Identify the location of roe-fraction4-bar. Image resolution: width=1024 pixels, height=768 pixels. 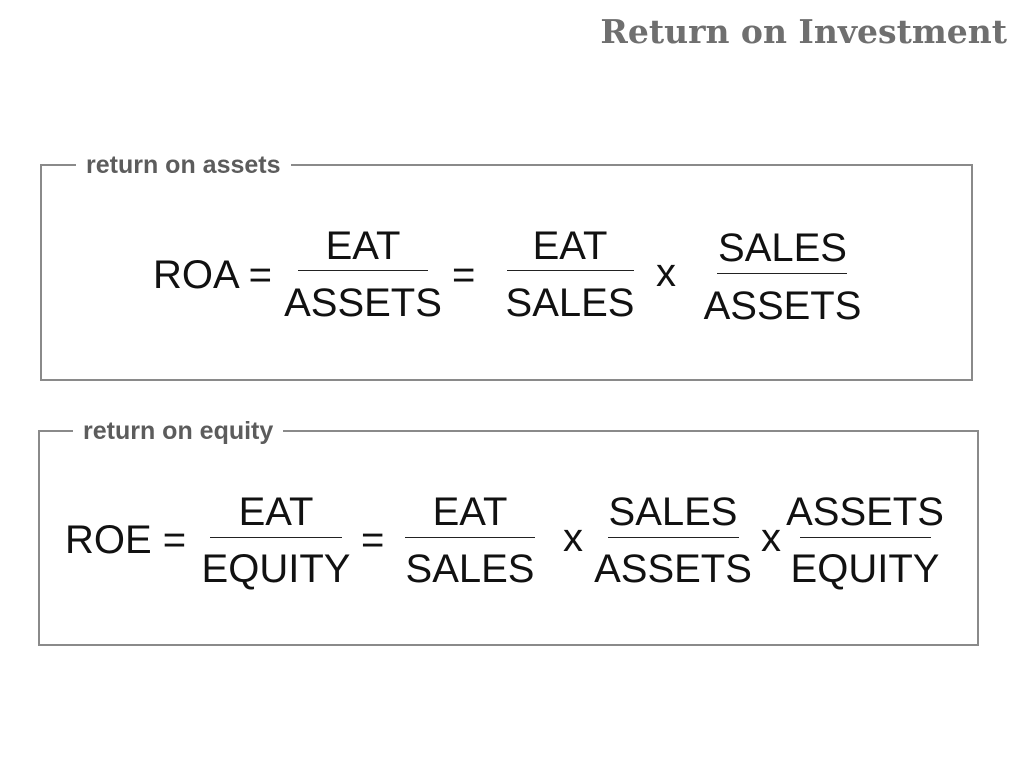
(865, 537).